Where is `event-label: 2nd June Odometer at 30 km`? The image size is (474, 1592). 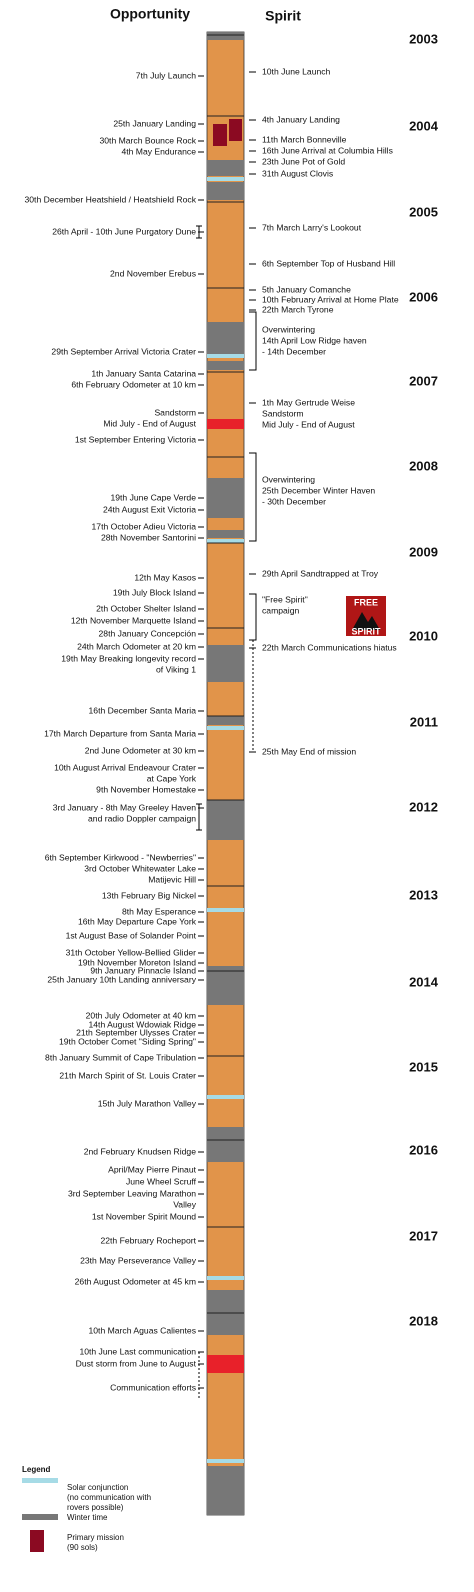 event-label: 2nd June Odometer at 30 km is located at coordinates (140, 750).